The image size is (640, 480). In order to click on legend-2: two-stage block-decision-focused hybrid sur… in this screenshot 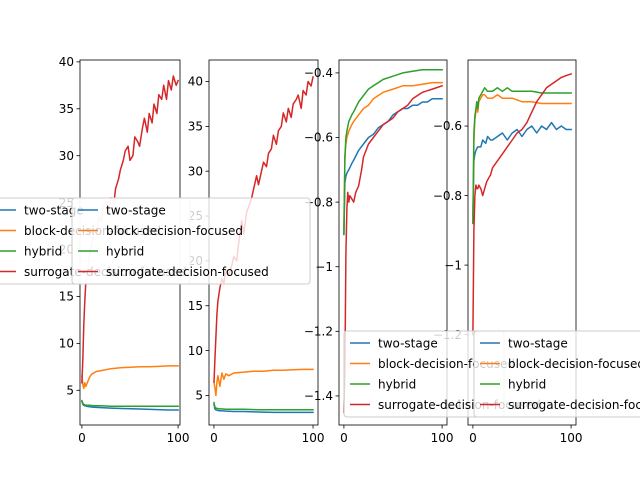, I will do `click(191, 241)`.